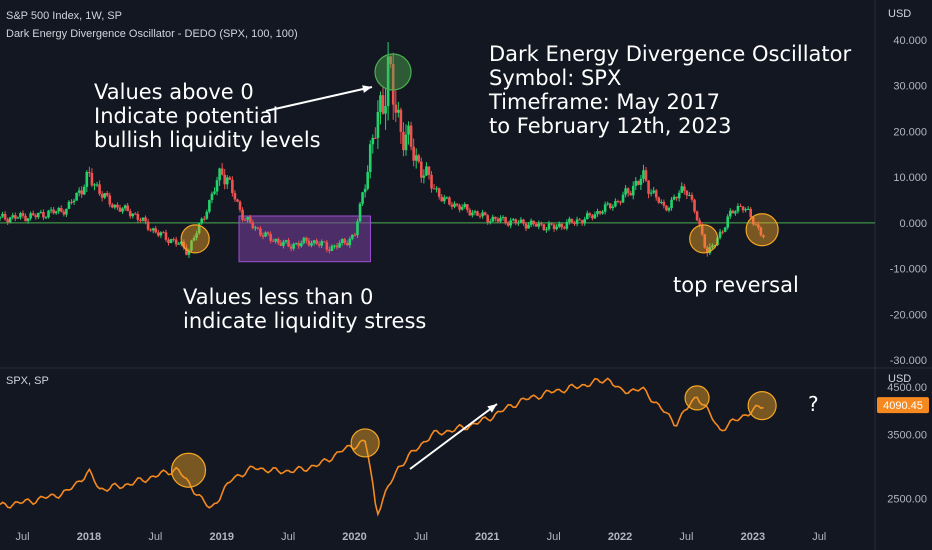  What do you see at coordinates (907, 436) in the screenshot?
I see `spx-y-tick-1: 3500.00` at bounding box center [907, 436].